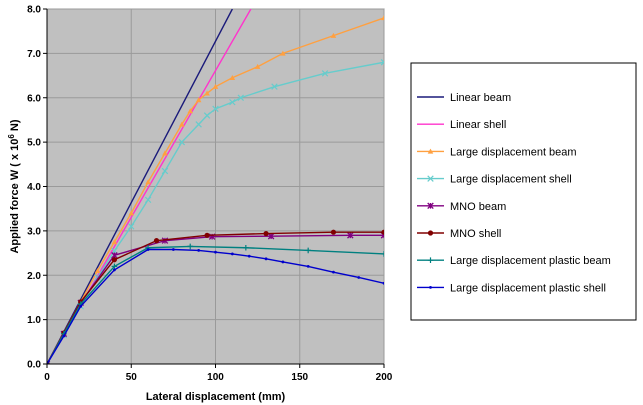  What do you see at coordinates (478, 125) in the screenshot?
I see `legend-label: Linear shell` at bounding box center [478, 125].